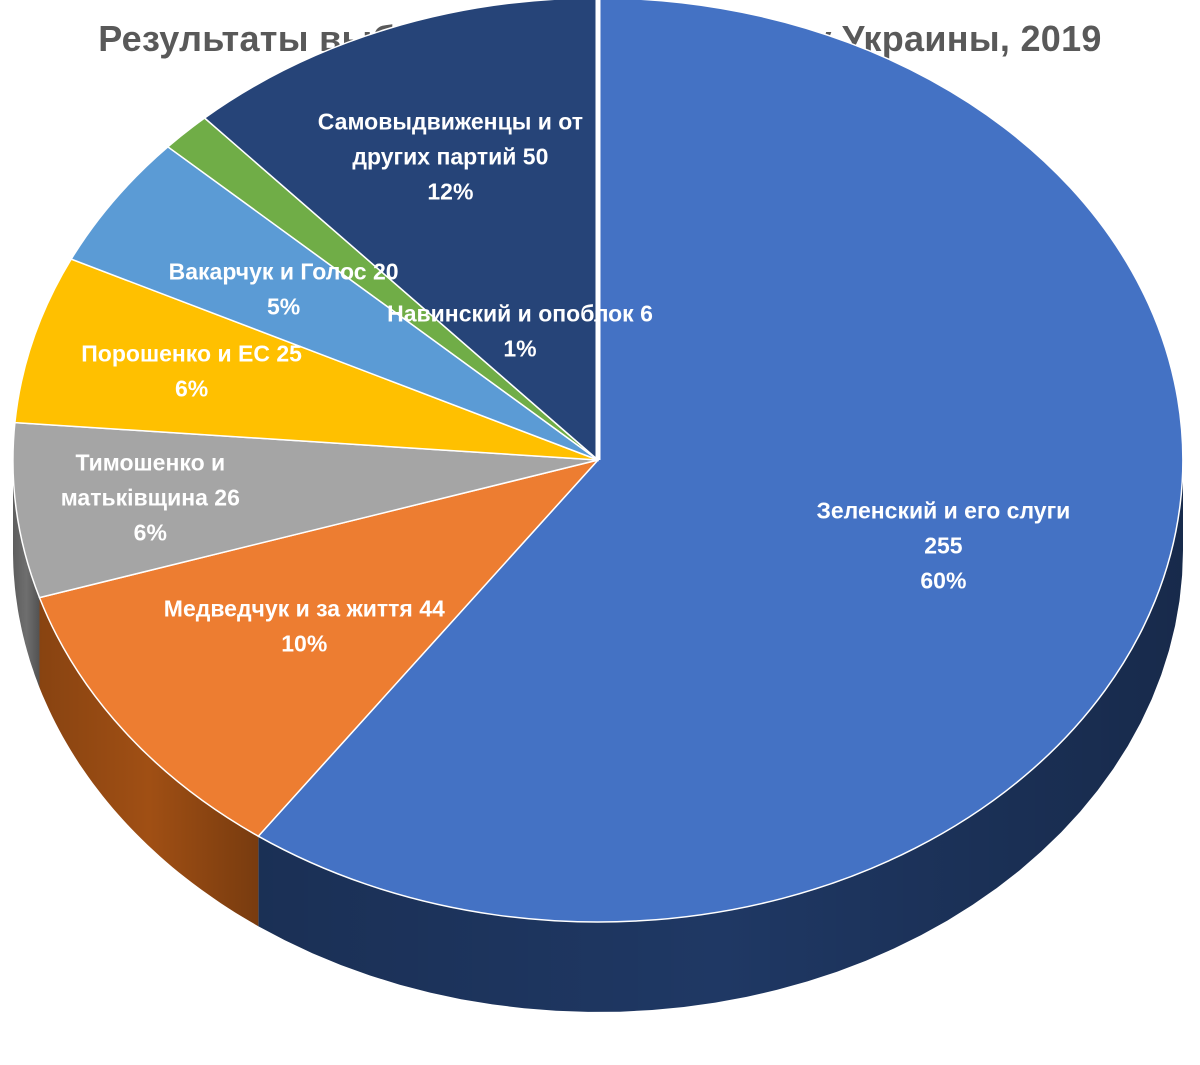 The width and height of the screenshot is (1200, 1065). Describe the element at coordinates (284, 289) in the screenshot. I see `slice-label-4: Вакарчук и Голос 20 5%` at that location.